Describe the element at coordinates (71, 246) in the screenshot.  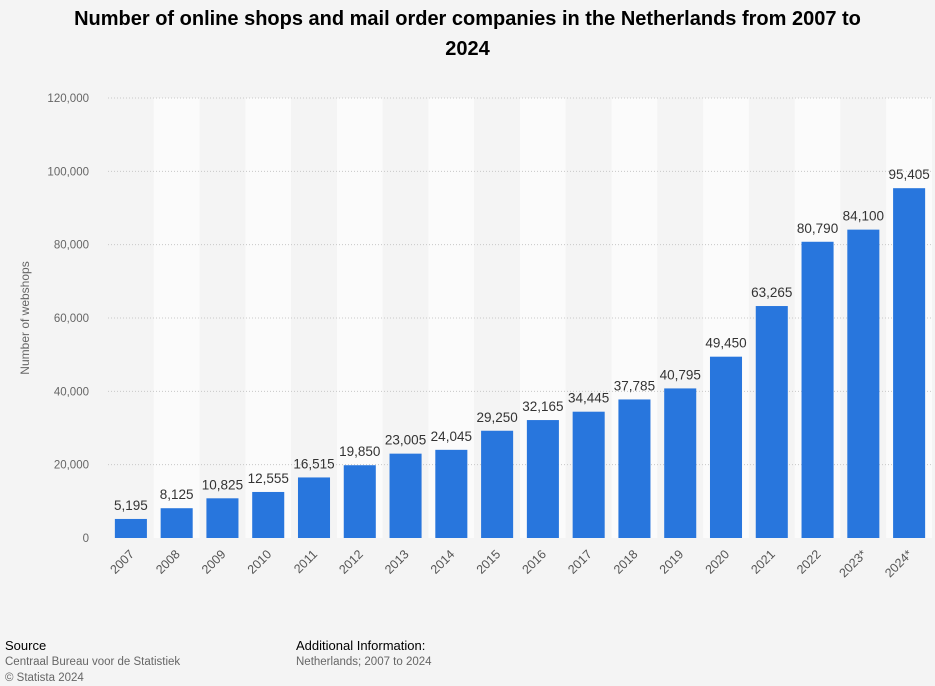
I see `y-tick-label: 80,000` at that location.